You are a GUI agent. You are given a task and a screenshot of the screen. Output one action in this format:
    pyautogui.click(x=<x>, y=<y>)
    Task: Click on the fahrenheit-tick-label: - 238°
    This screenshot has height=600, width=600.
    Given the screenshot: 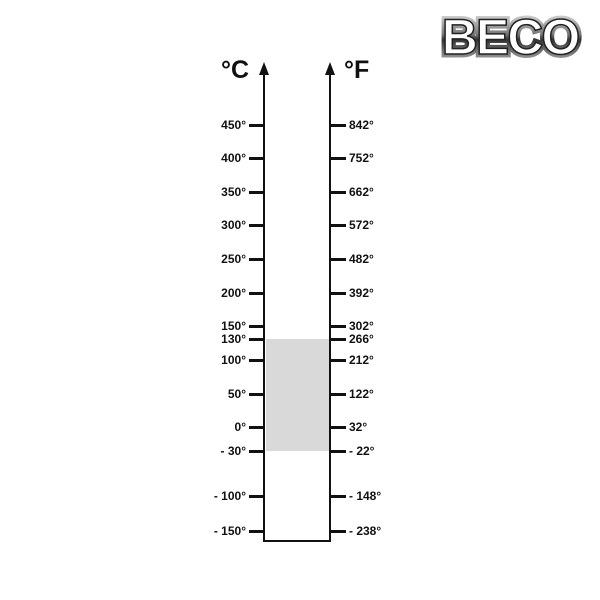 What is the action you would take?
    pyautogui.click(x=365, y=531)
    